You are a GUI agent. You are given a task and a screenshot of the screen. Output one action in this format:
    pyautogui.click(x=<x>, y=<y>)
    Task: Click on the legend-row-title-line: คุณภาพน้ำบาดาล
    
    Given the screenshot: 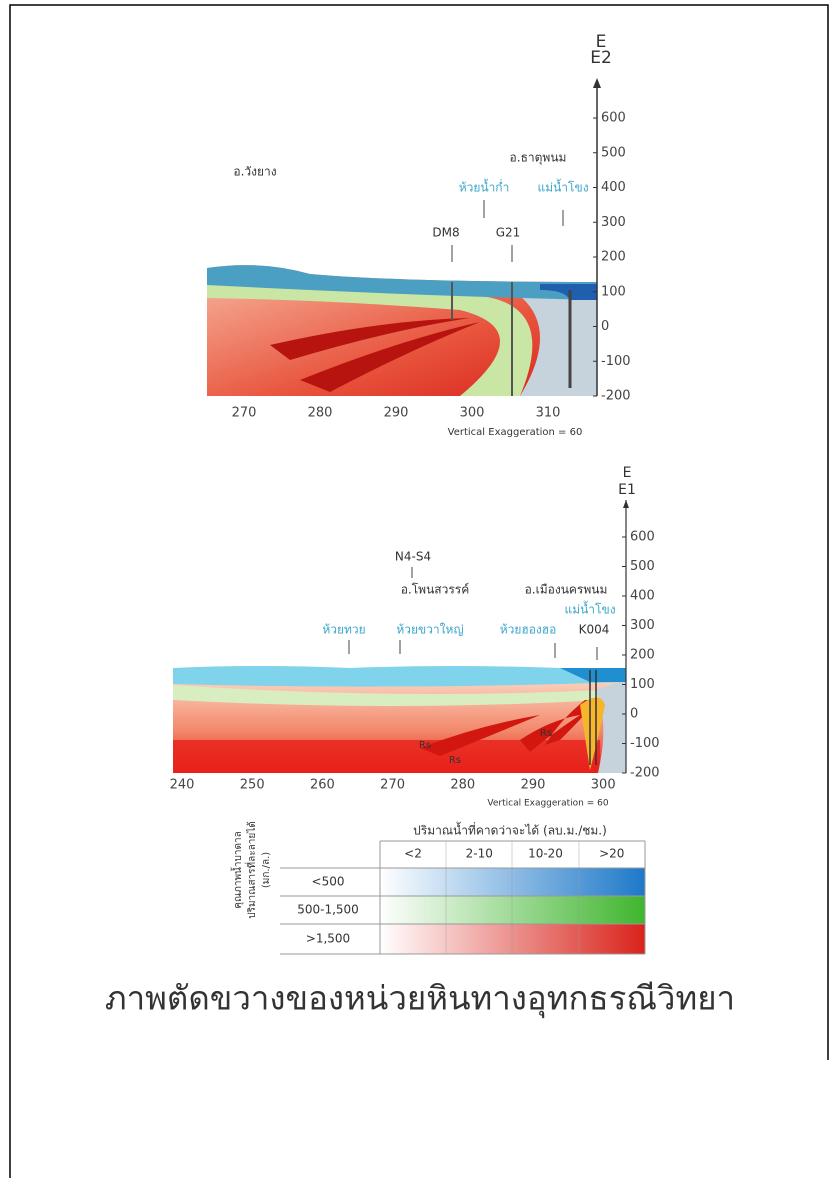 What is the action you would take?
    pyautogui.click(x=237, y=869)
    